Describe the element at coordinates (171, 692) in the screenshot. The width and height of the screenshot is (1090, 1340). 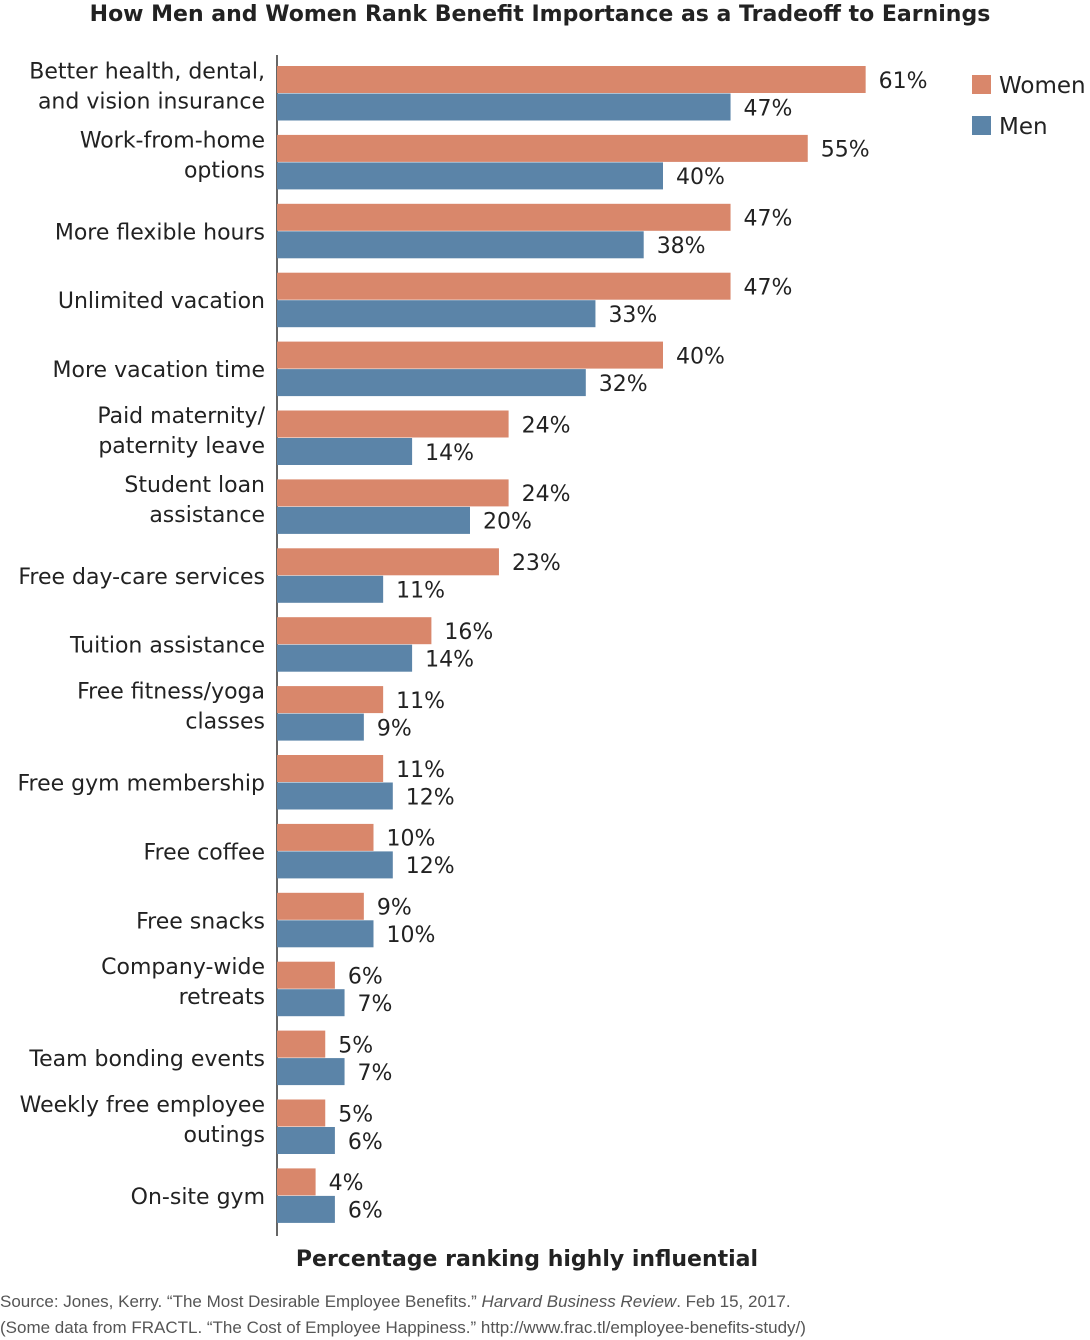
I see `category-label-line: Free fitness/yoga` at that location.